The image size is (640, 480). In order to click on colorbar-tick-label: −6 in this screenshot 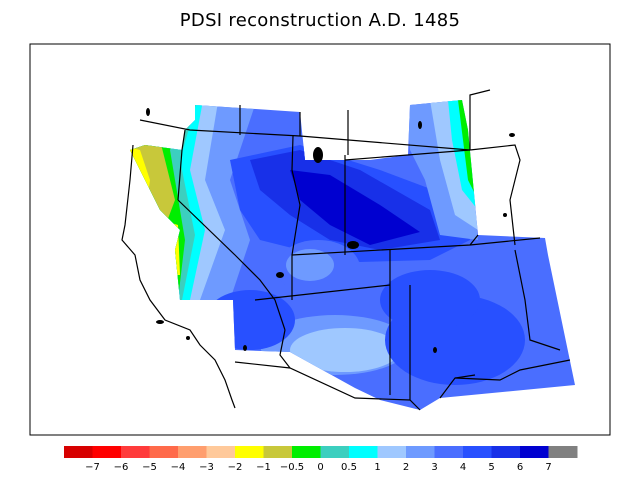, I will do `click(121, 467)`.